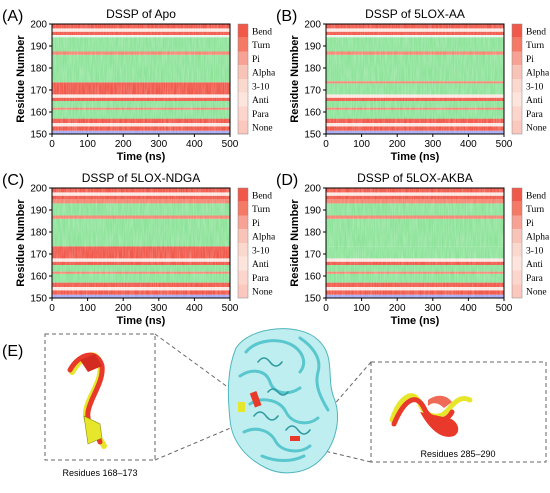 The width and height of the screenshot is (550, 493). Describe the element at coordinates (312, 211) in the screenshot. I see `y-tick-label: 190` at that location.